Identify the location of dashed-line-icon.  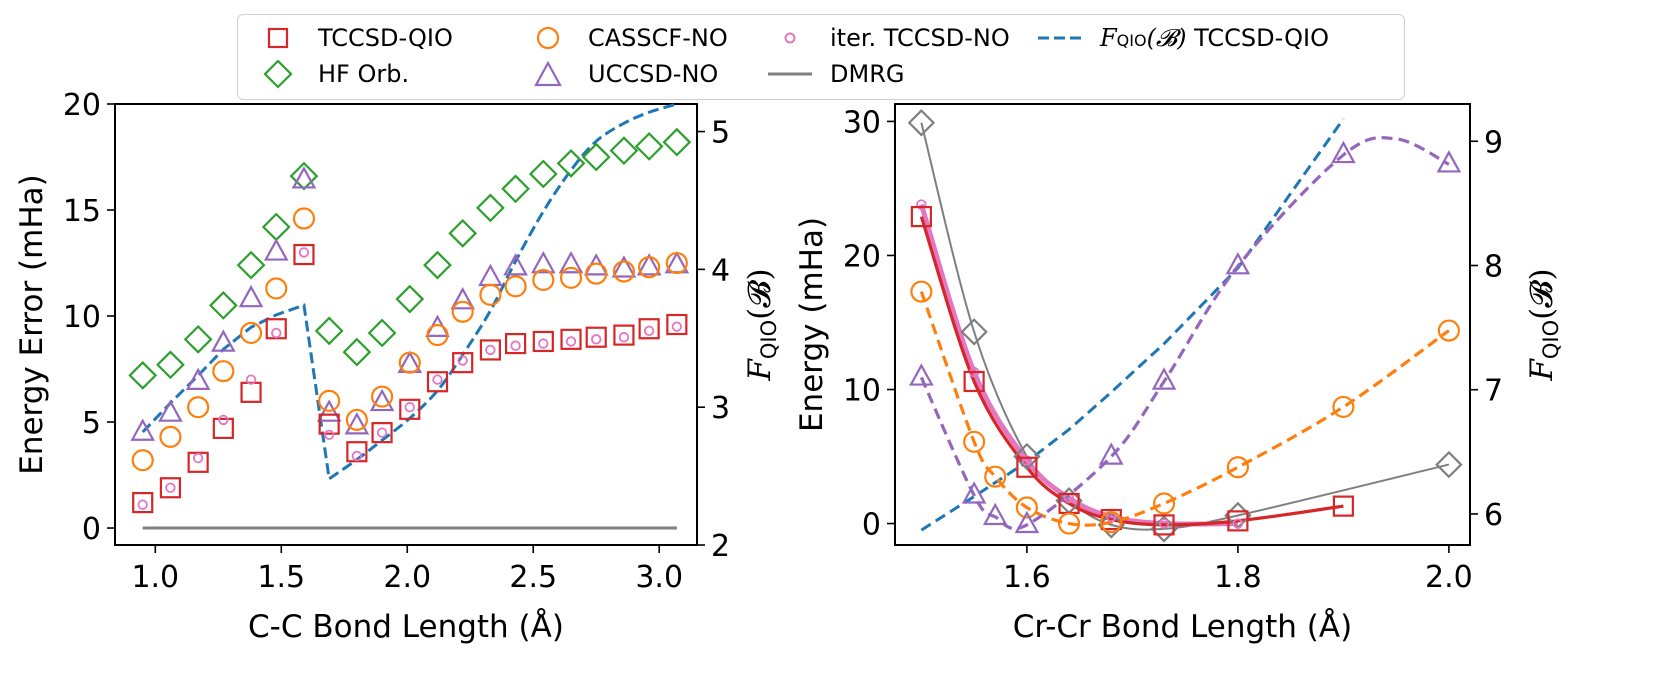
(1060, 38).